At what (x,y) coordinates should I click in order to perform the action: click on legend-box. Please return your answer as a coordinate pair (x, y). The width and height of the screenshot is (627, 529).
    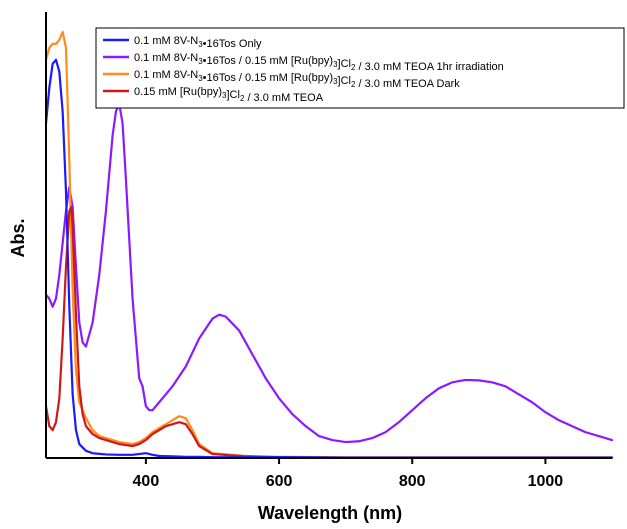
    Looking at the image, I should click on (360, 68).